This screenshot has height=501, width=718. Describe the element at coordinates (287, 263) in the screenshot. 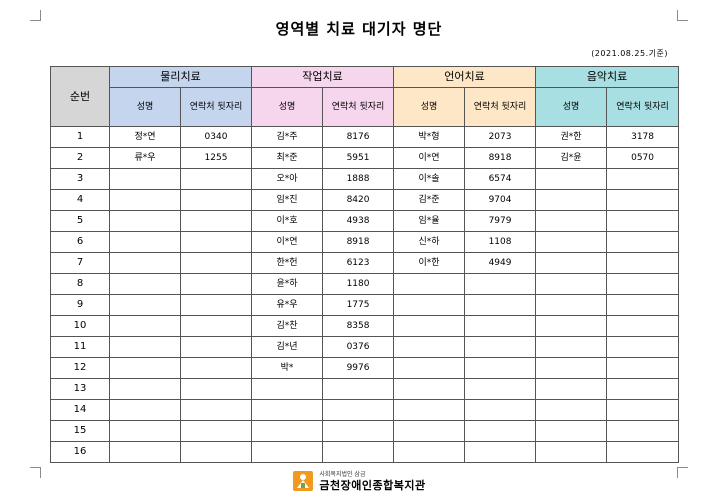

I see `cell-ot-name: 한*헌` at that location.